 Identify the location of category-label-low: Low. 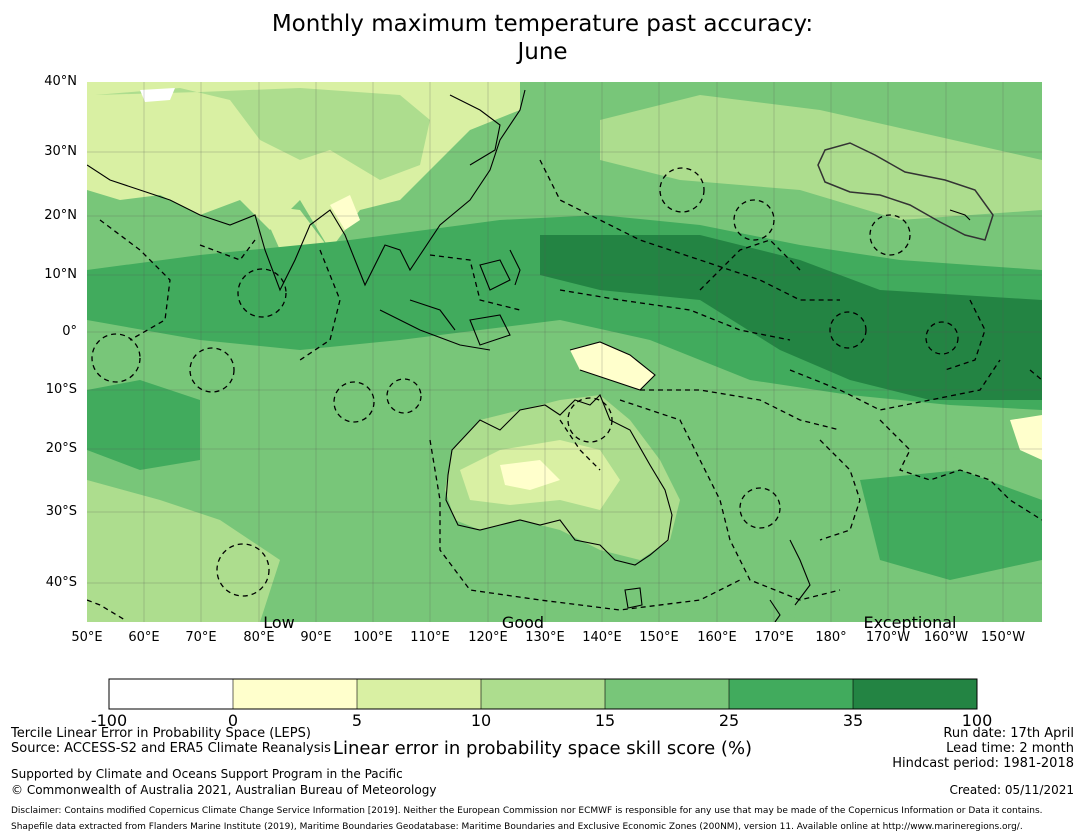
(279, 622).